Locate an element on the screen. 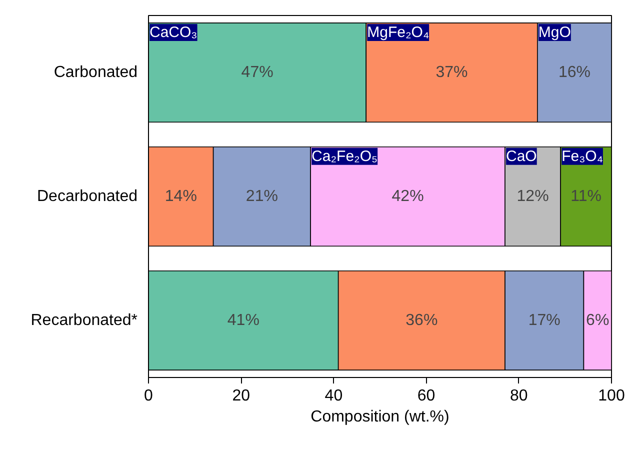  data-label: 17% is located at coordinates (544, 320).